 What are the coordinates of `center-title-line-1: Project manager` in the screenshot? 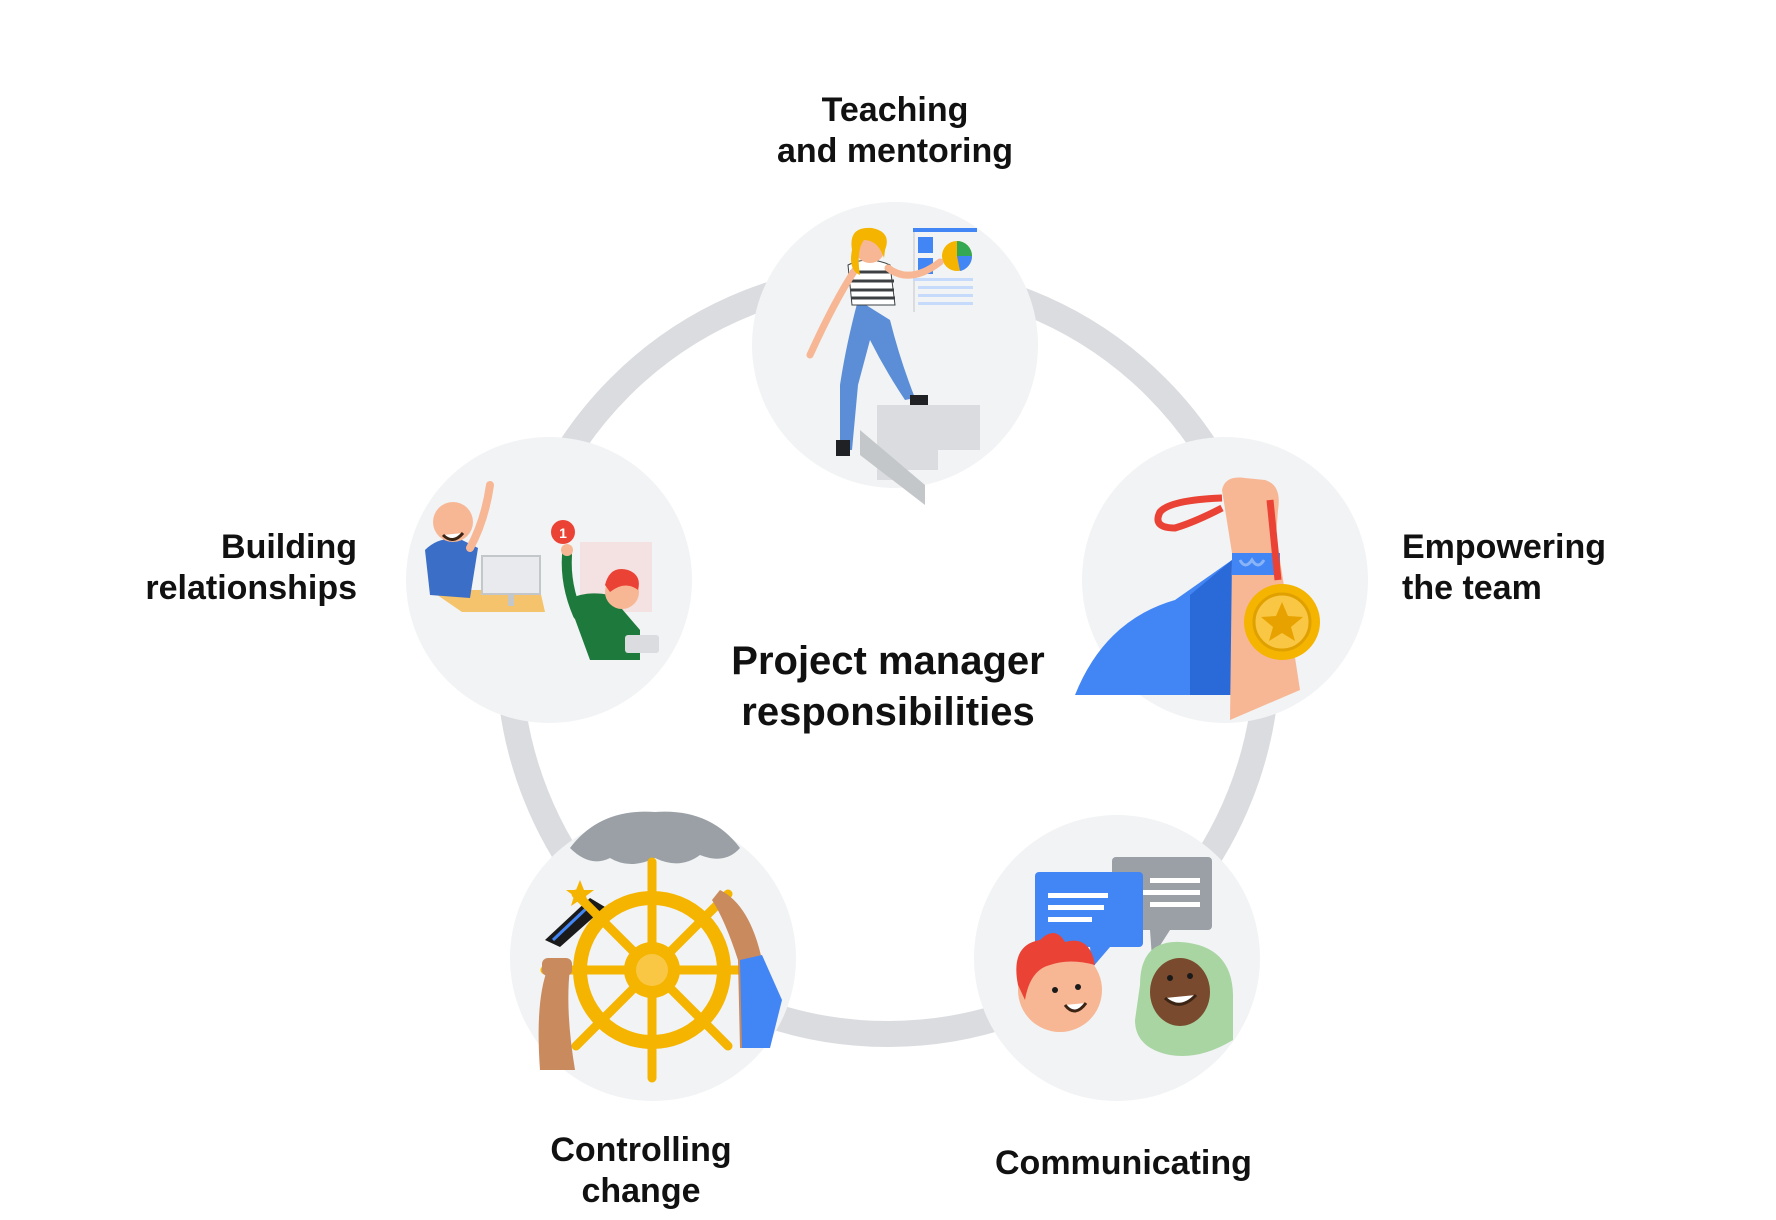 It's located at (888, 661).